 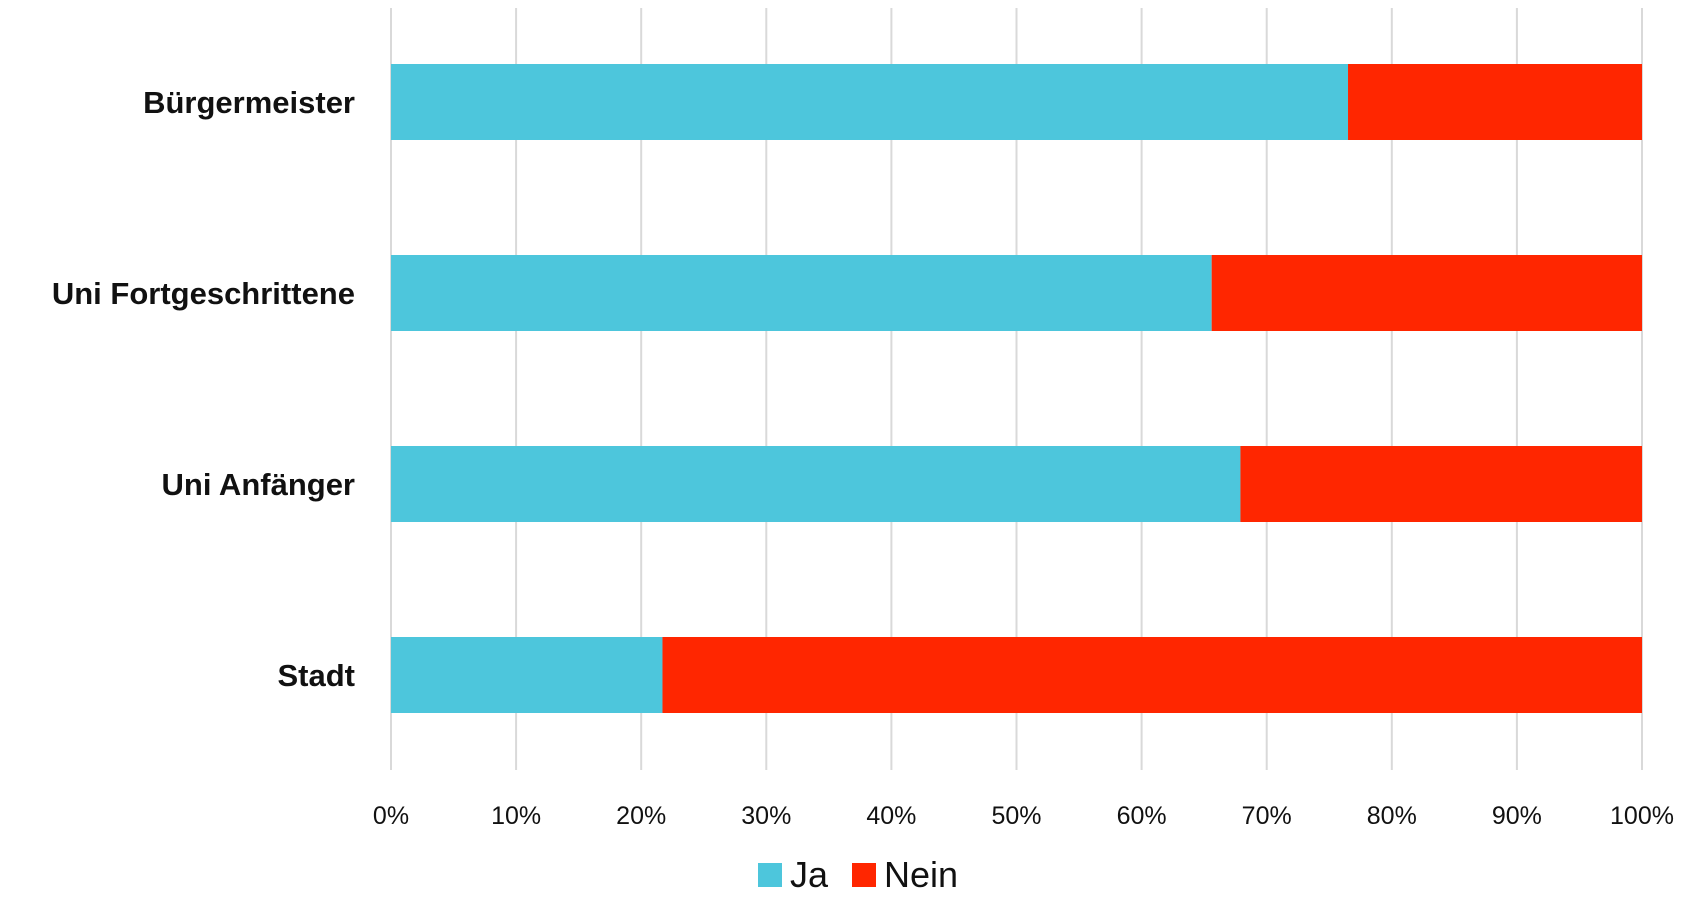 I want to click on category-label: Stadt, so click(x=317, y=675).